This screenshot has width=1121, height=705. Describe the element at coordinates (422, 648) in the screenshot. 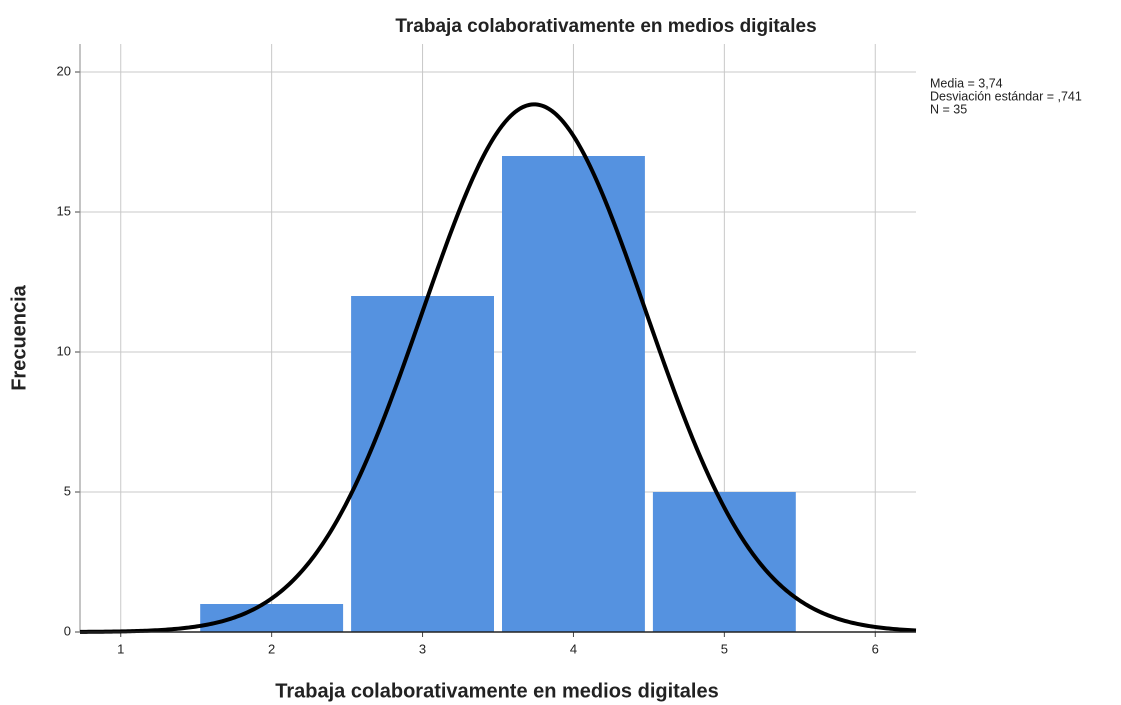

I see `x-tick-label: 3` at that location.